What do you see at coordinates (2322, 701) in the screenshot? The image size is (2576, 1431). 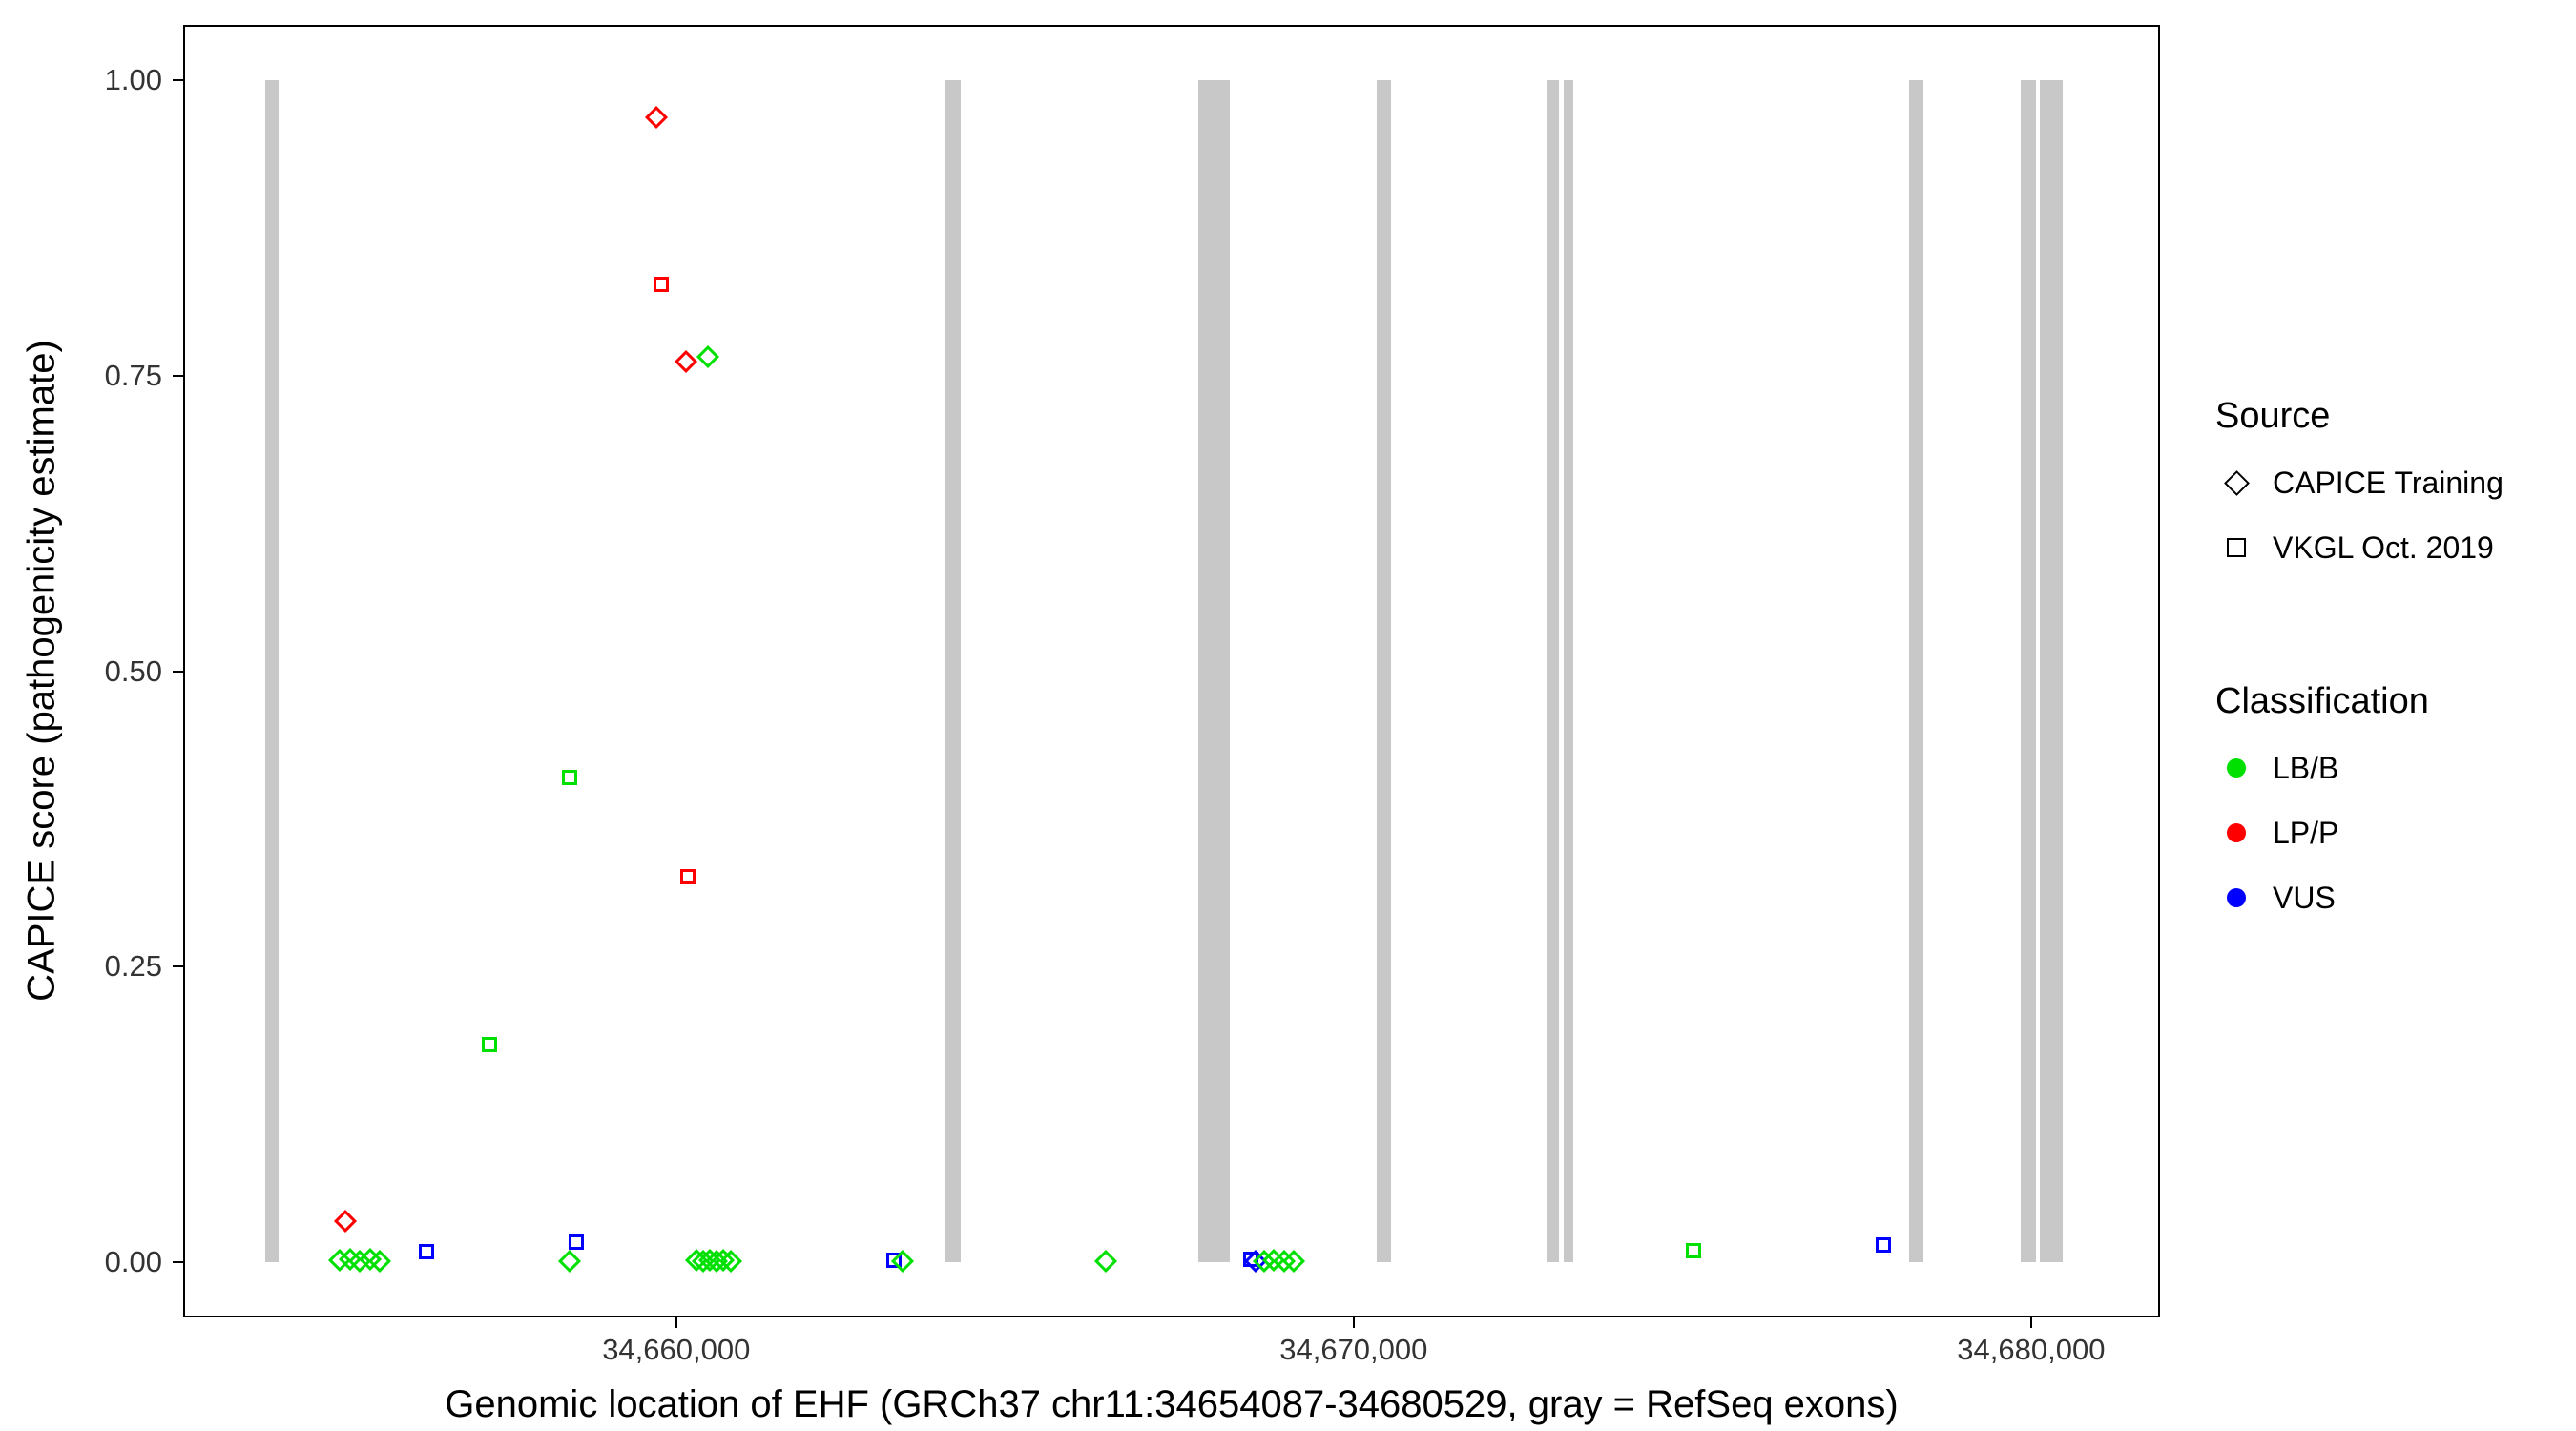 I see `legend-classification-title: Classification` at bounding box center [2322, 701].